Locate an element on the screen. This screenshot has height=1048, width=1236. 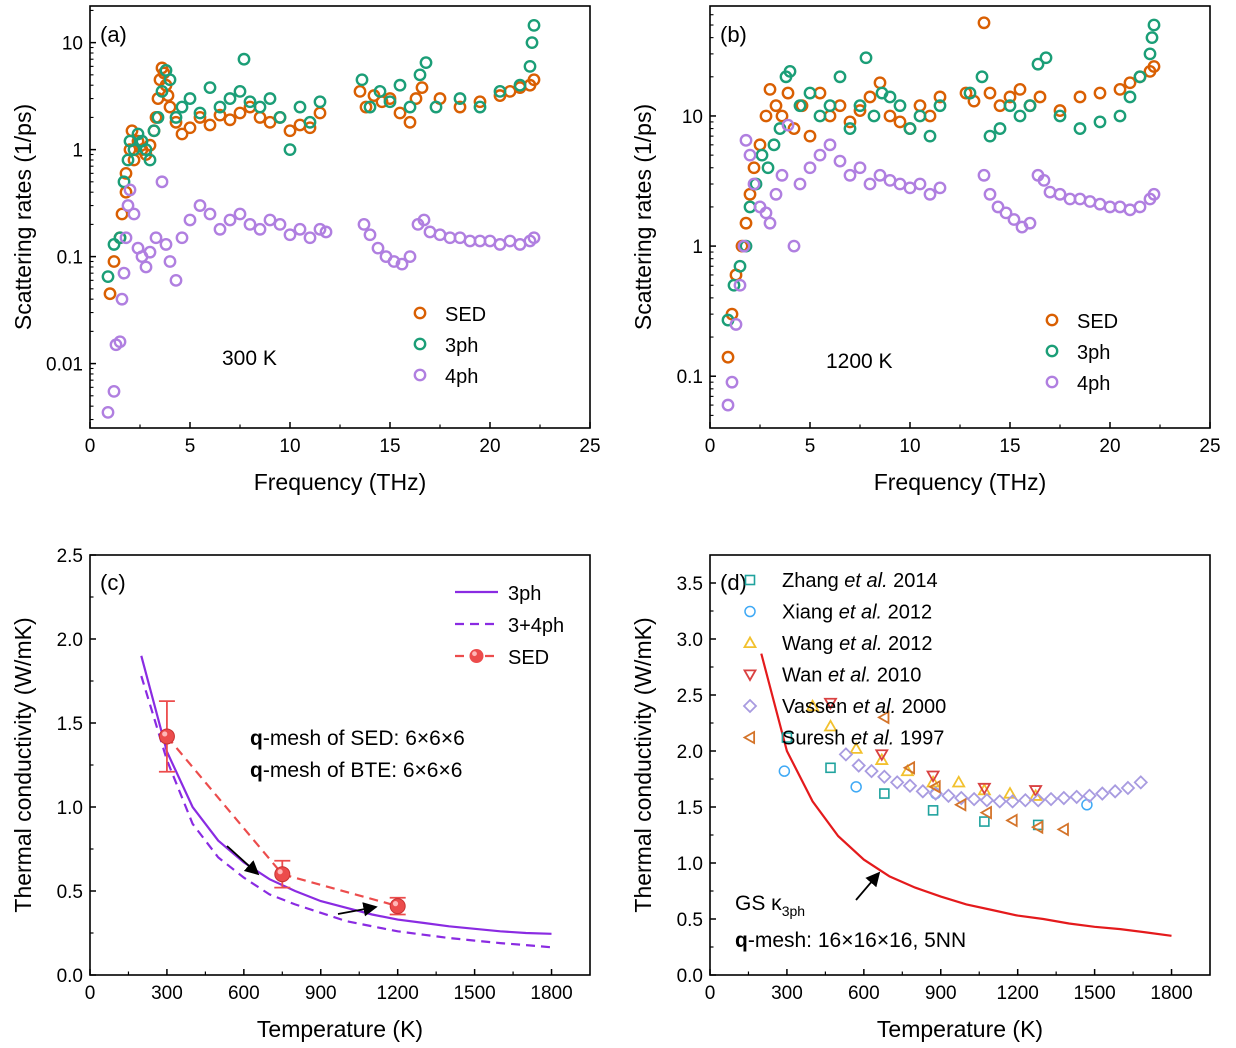
legend-label: 3+4ph is located at coordinates (536, 626).